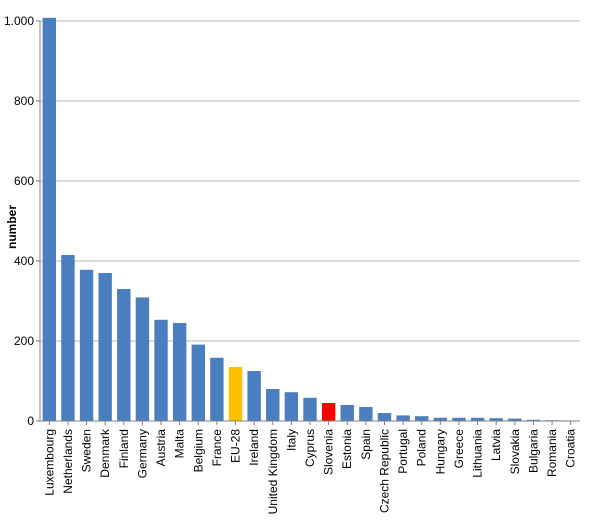 The width and height of the screenshot is (589, 530). I want to click on bar-slovakia, so click(515, 419).